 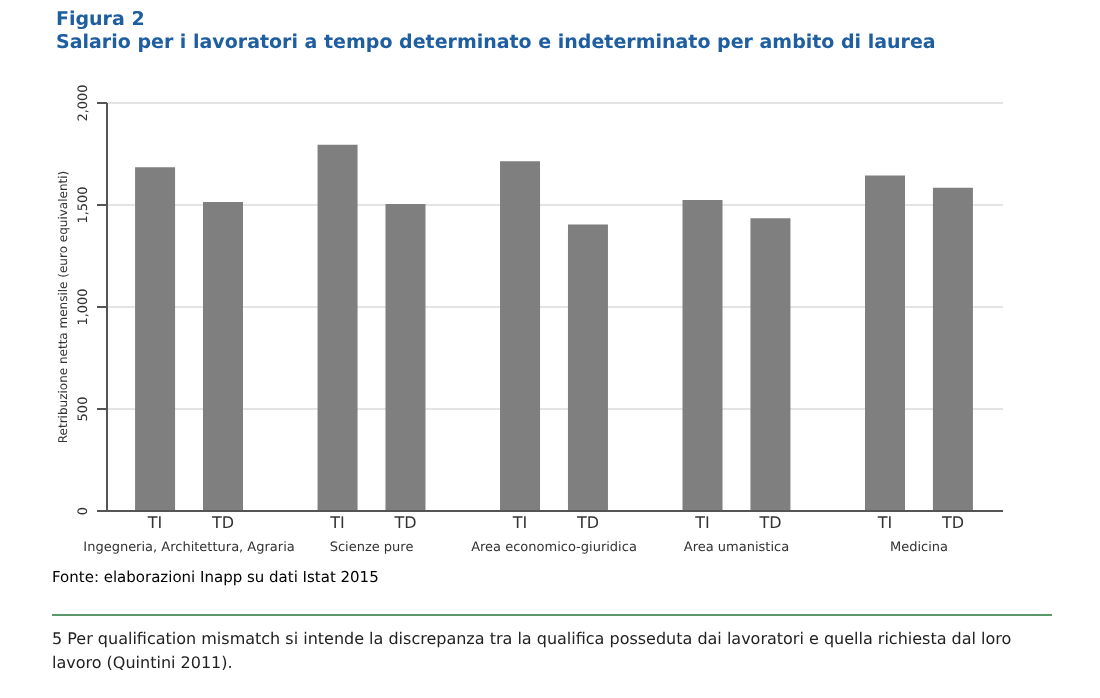 What do you see at coordinates (222, 523) in the screenshot?
I see `series-label: TD` at bounding box center [222, 523].